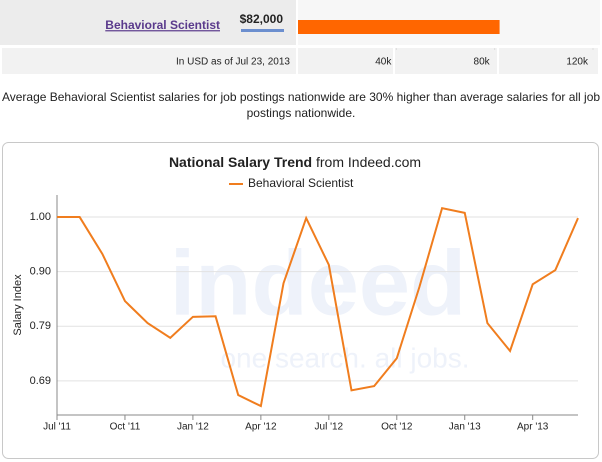 The width and height of the screenshot is (602, 462). What do you see at coordinates (233, 62) in the screenshot?
I see `axis-label: In USD as of Jul 23, 2013` at bounding box center [233, 62].